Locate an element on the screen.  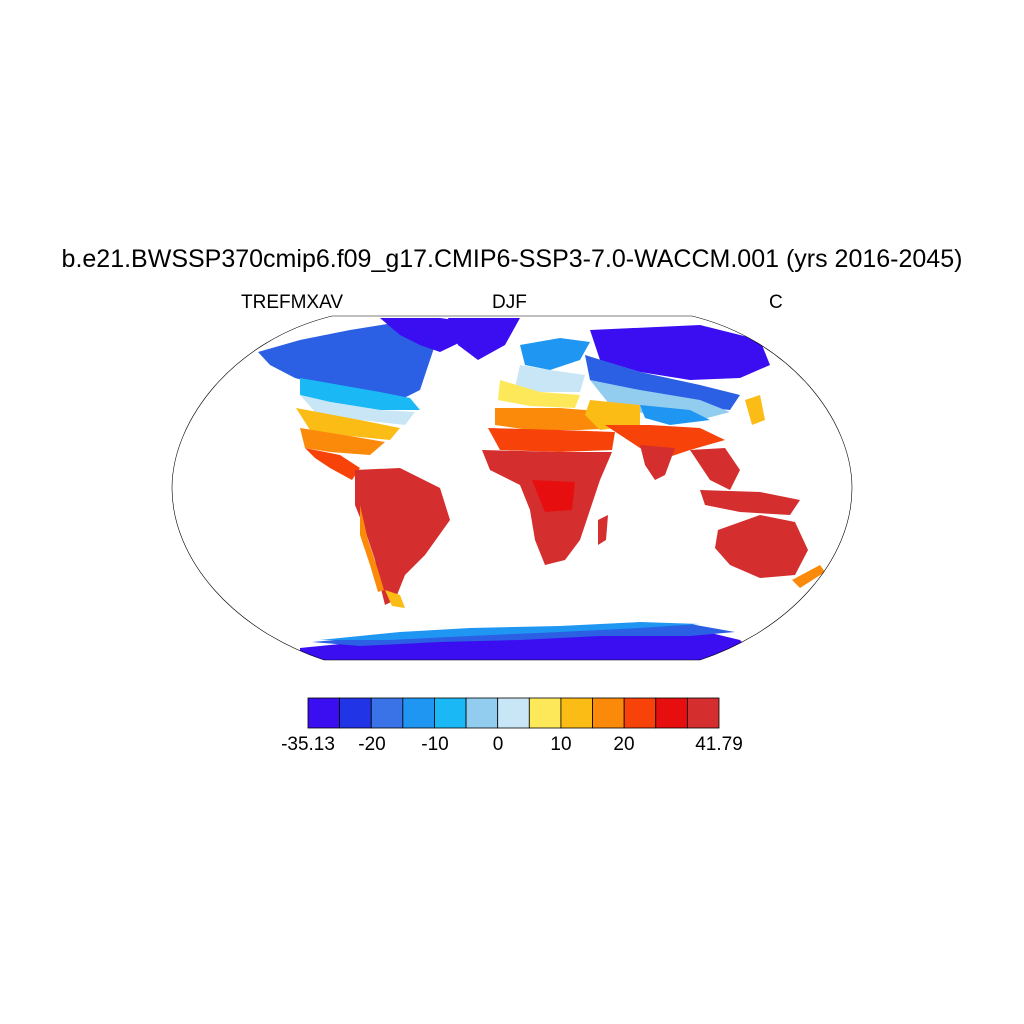
colorbar-tick-label: -20 is located at coordinates (372, 744).